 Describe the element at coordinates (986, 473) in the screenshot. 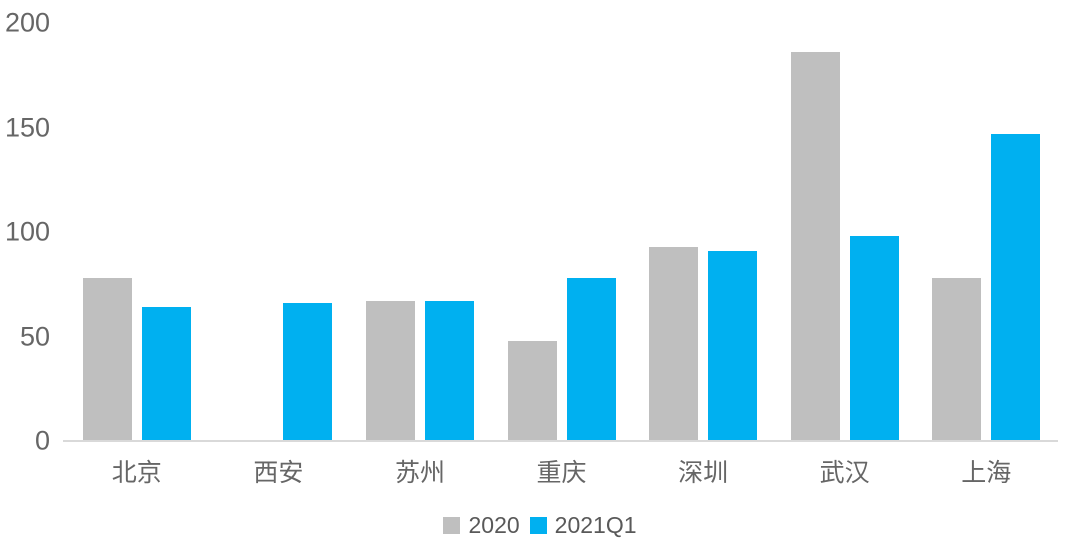

I see `x-tick-label-上海: 上海` at that location.